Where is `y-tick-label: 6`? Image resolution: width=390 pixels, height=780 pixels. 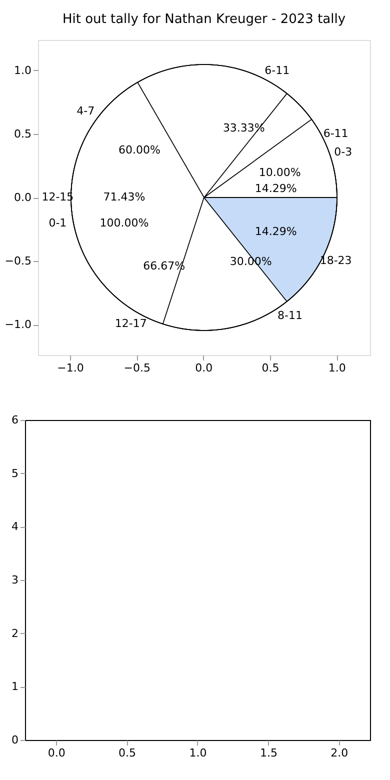 y-tick-label: 6 is located at coordinates (15, 420).